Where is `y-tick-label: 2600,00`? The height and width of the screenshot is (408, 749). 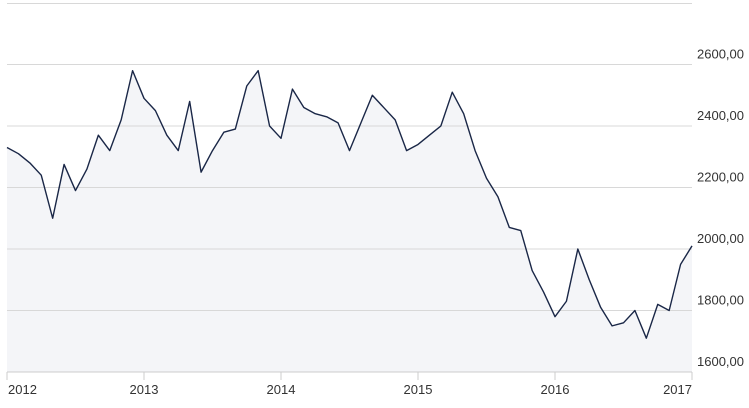 y-tick-label: 2600,00 is located at coordinates (720, 54).